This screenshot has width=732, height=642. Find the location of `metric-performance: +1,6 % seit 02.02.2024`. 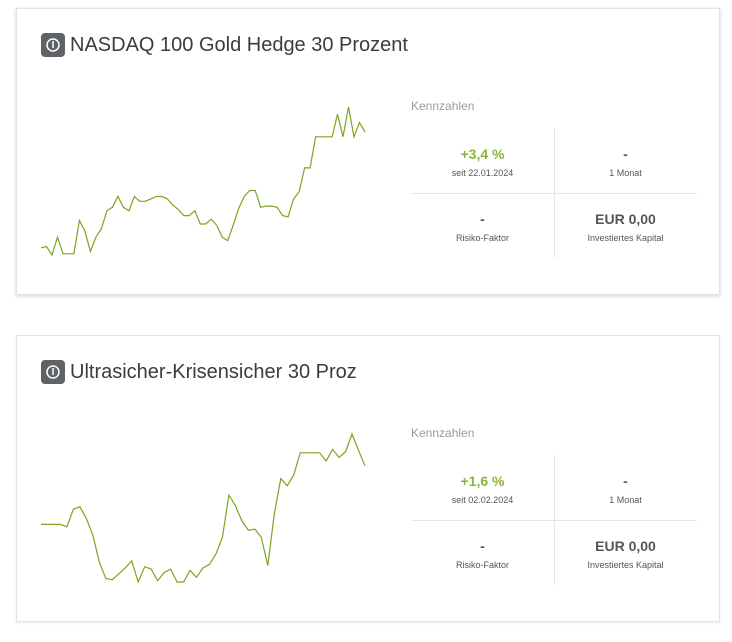

metric-performance: +1,6 % seit 02.02.2024 is located at coordinates (482, 487).